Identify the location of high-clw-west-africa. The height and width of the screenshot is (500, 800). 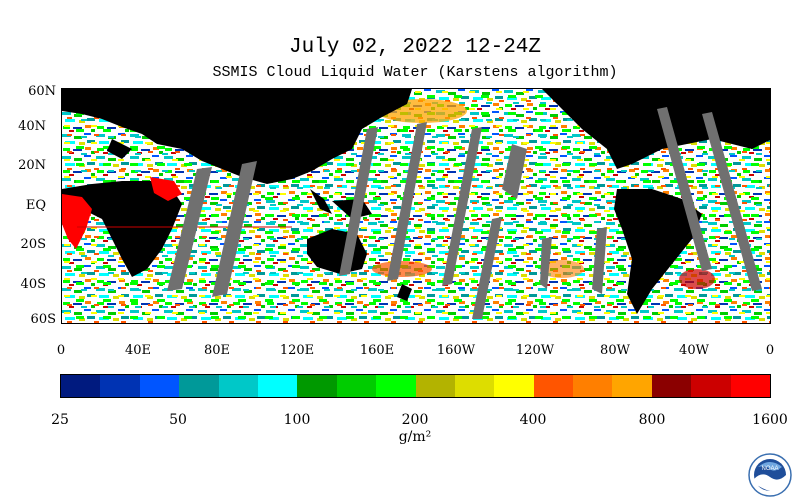
(77, 221).